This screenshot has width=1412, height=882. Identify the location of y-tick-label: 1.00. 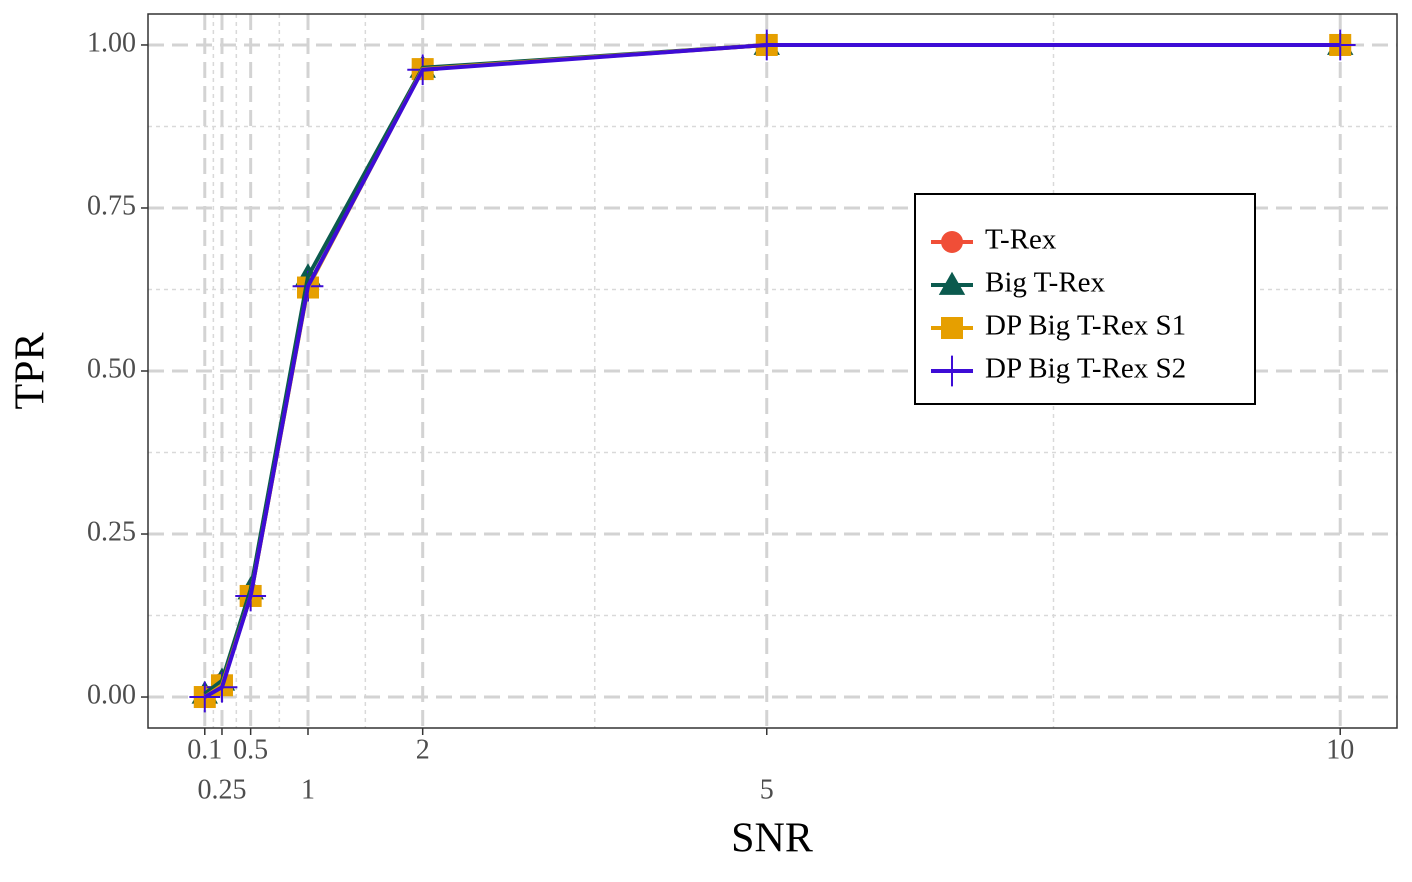
(111, 42).